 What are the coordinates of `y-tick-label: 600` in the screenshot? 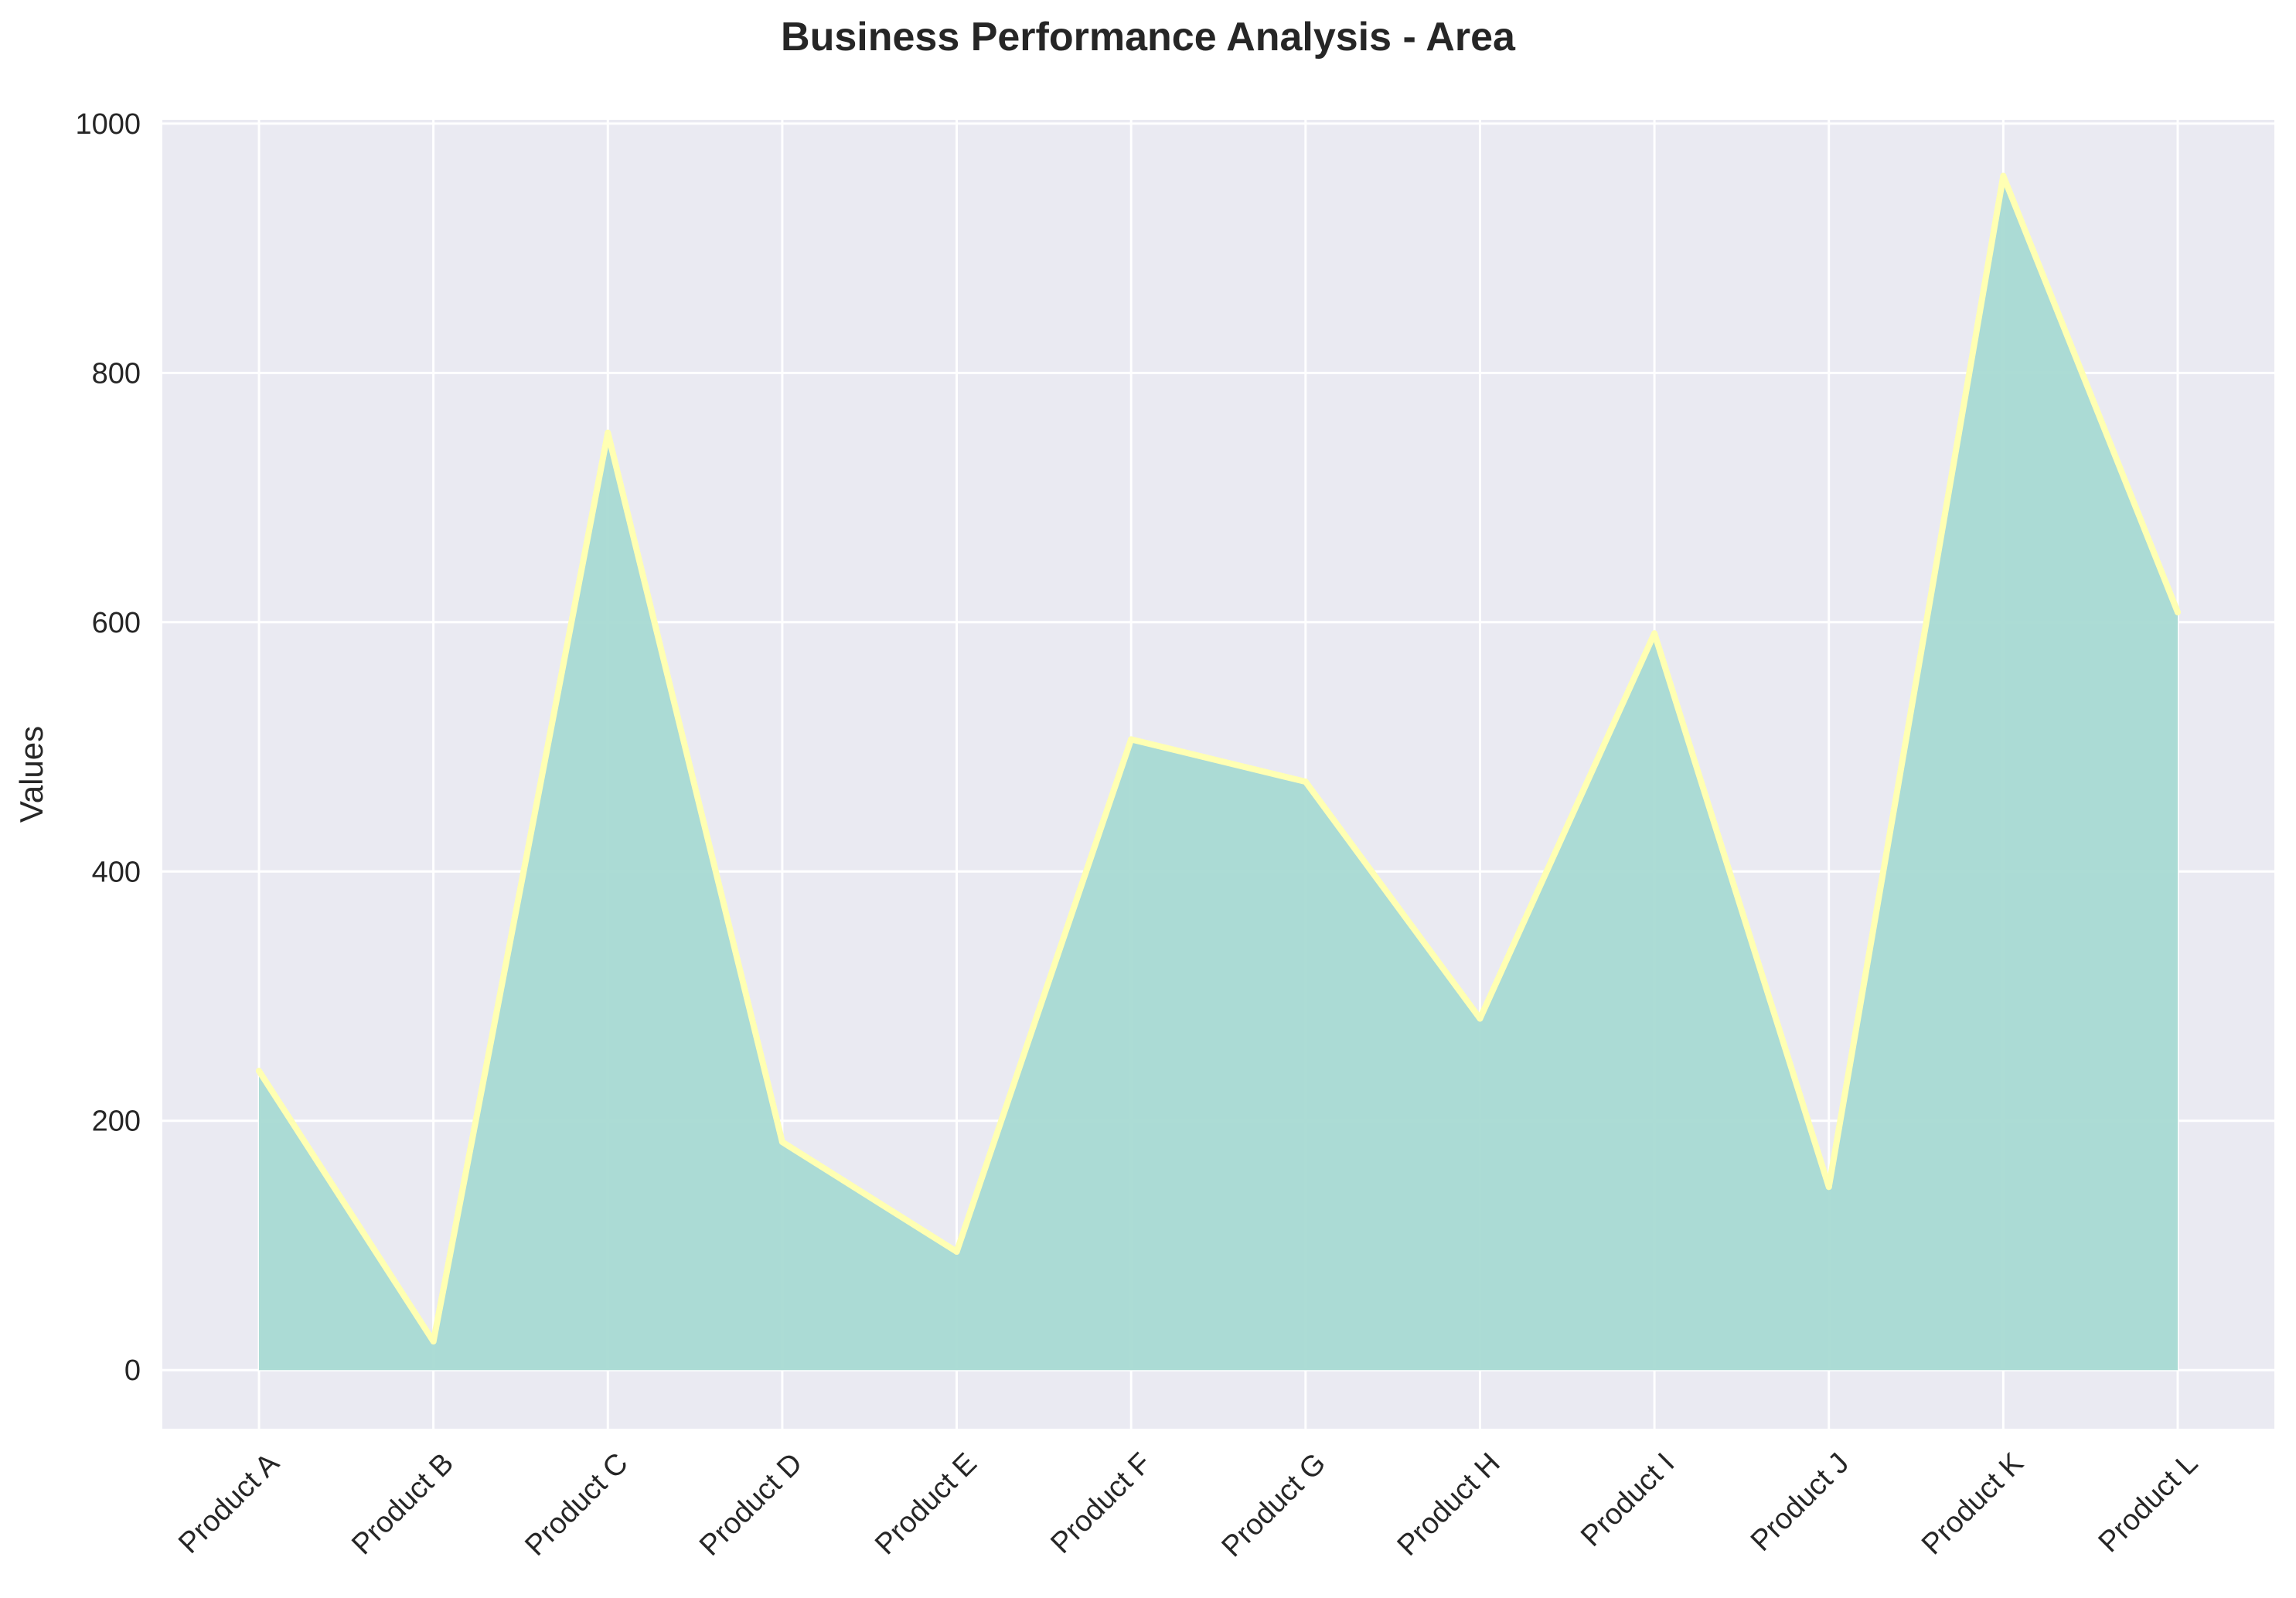 It's located at (116, 623).